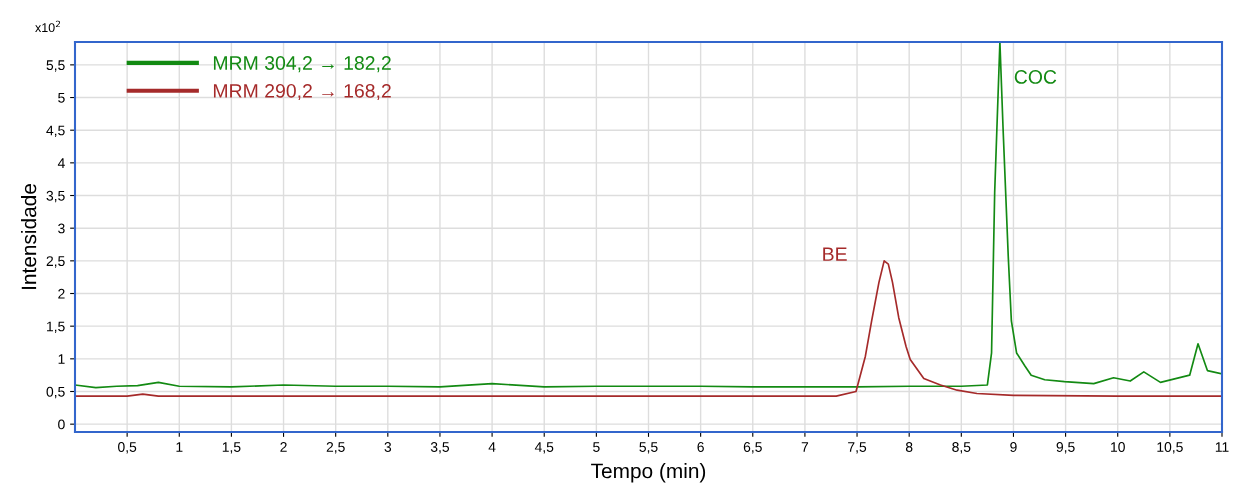  I want to click on annotation: COC, so click(1035, 77).